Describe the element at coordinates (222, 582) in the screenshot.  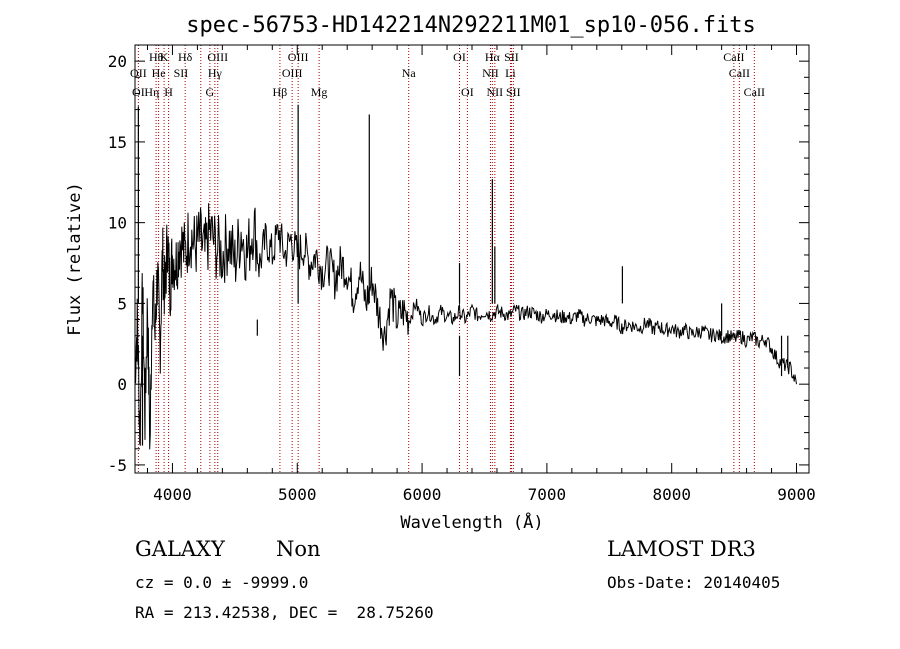
I see `redshift-text: cz = 0.0 ± -9999.0` at that location.